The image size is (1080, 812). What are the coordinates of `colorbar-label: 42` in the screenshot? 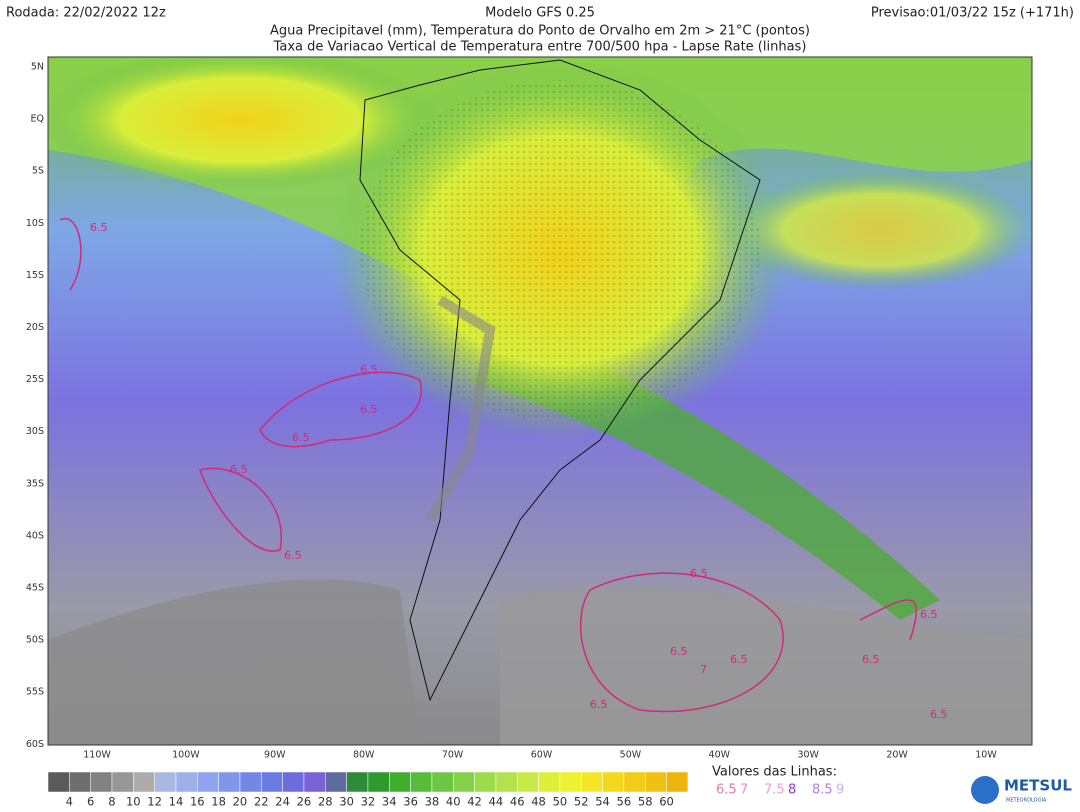 It's located at (474, 802).